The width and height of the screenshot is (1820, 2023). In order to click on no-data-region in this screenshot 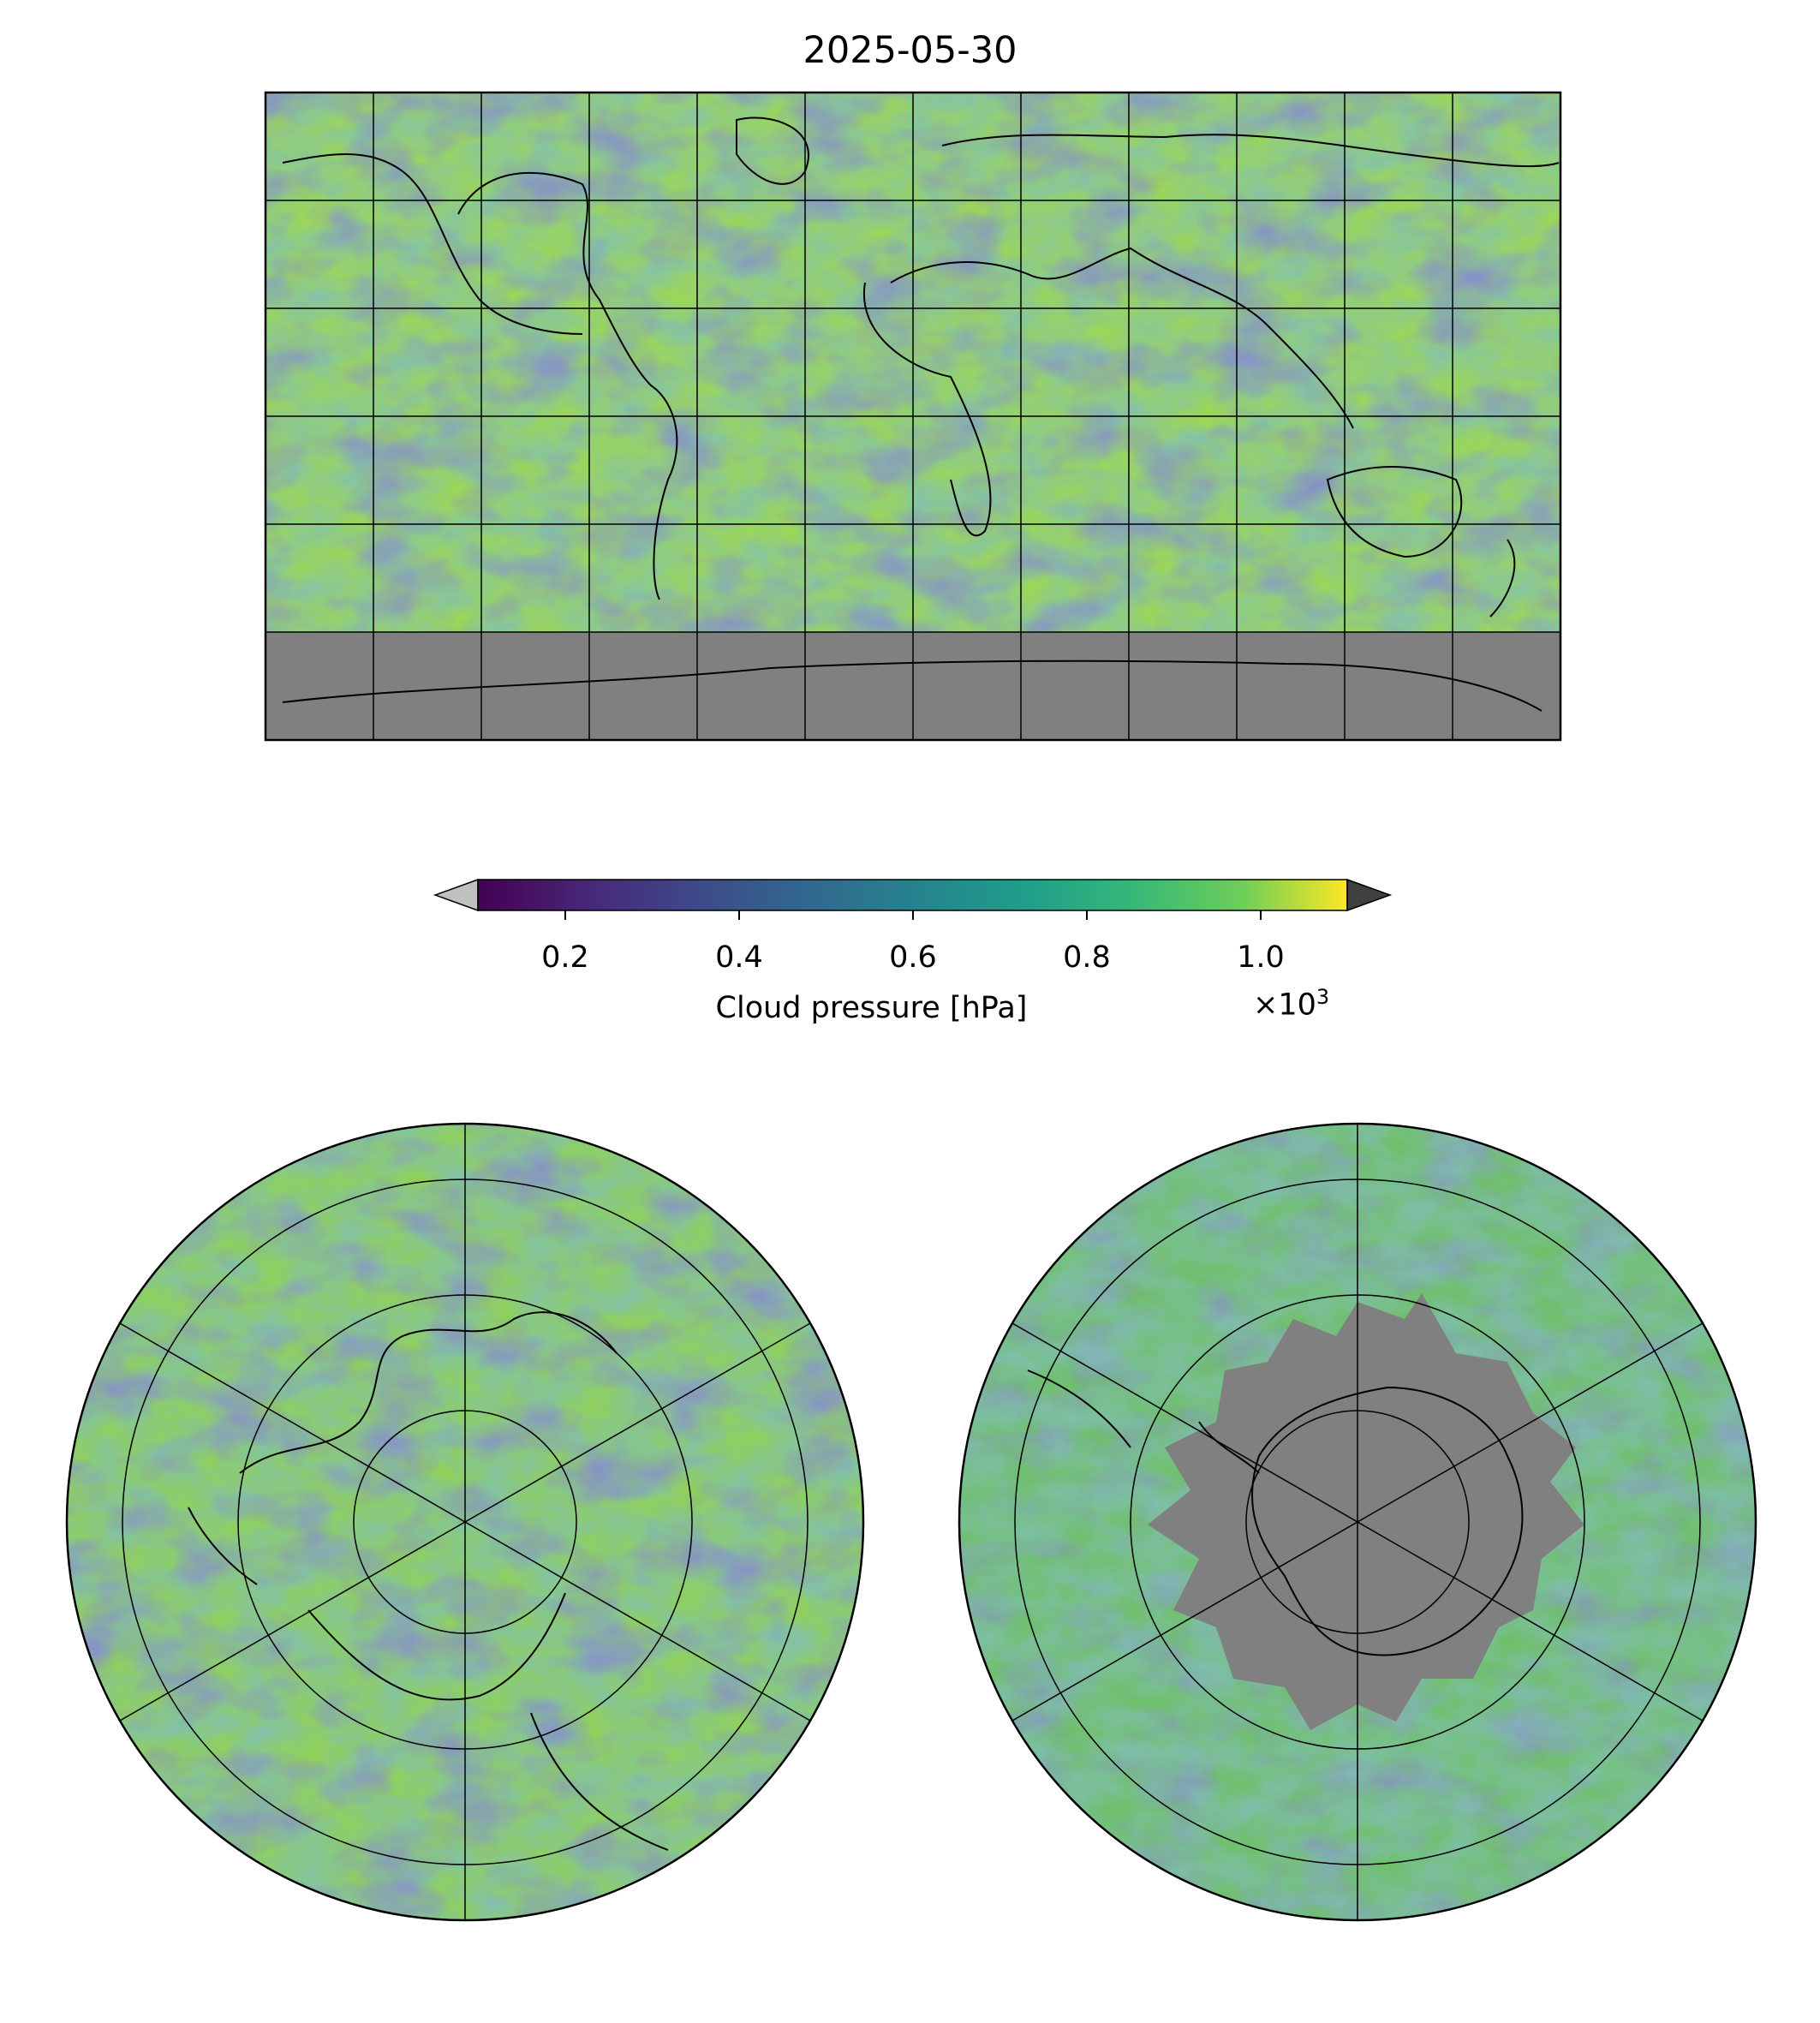, I will do `click(1366, 1511)`.